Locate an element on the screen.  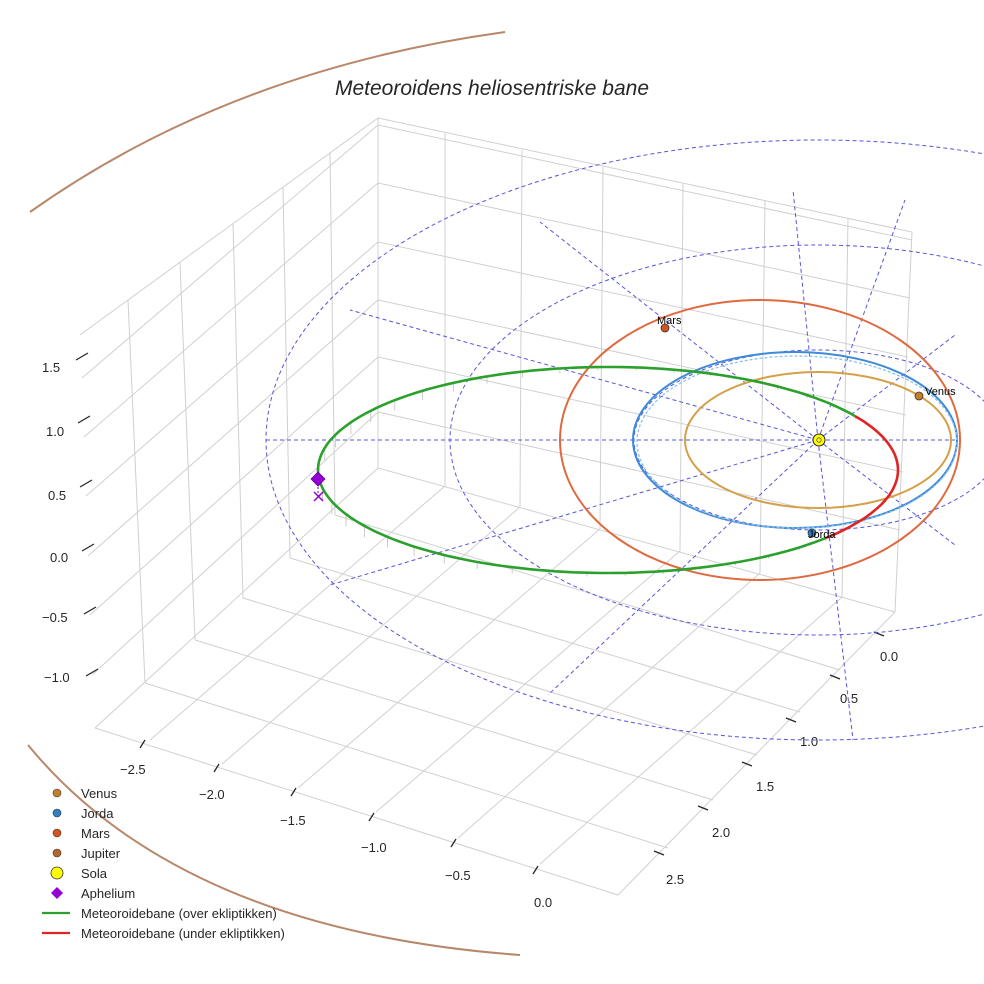
legend-label: Meteoroidebane (under ekliptikken) is located at coordinates (183, 933).